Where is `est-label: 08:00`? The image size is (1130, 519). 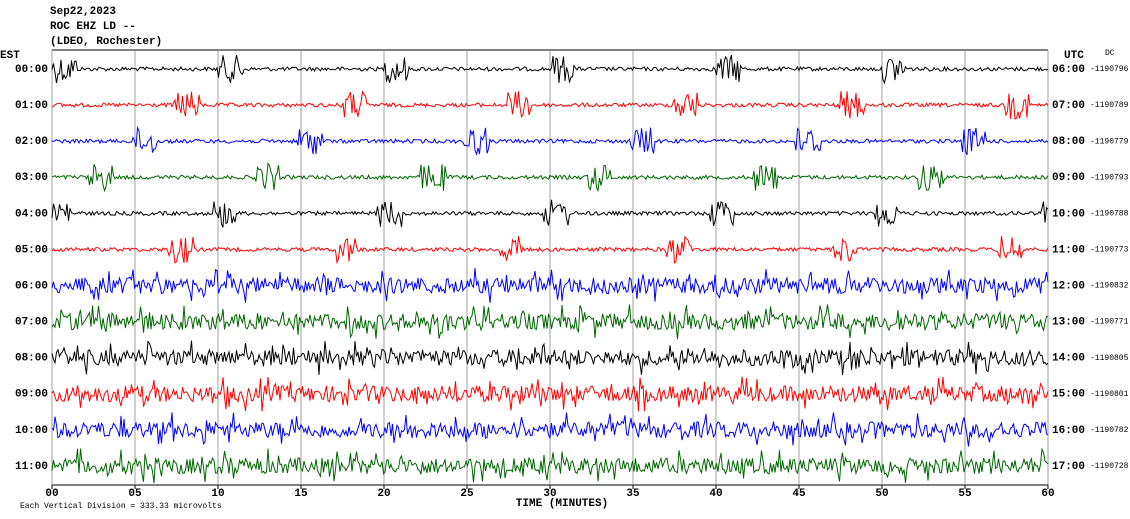
est-label: 08:00 is located at coordinates (31, 359).